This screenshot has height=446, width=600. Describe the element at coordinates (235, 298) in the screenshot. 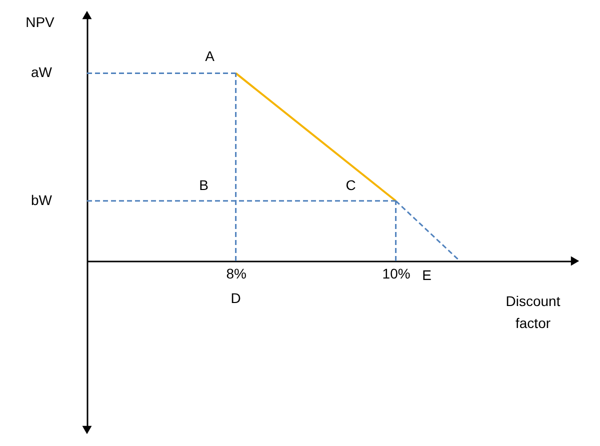

I see `annotation: D` at that location.